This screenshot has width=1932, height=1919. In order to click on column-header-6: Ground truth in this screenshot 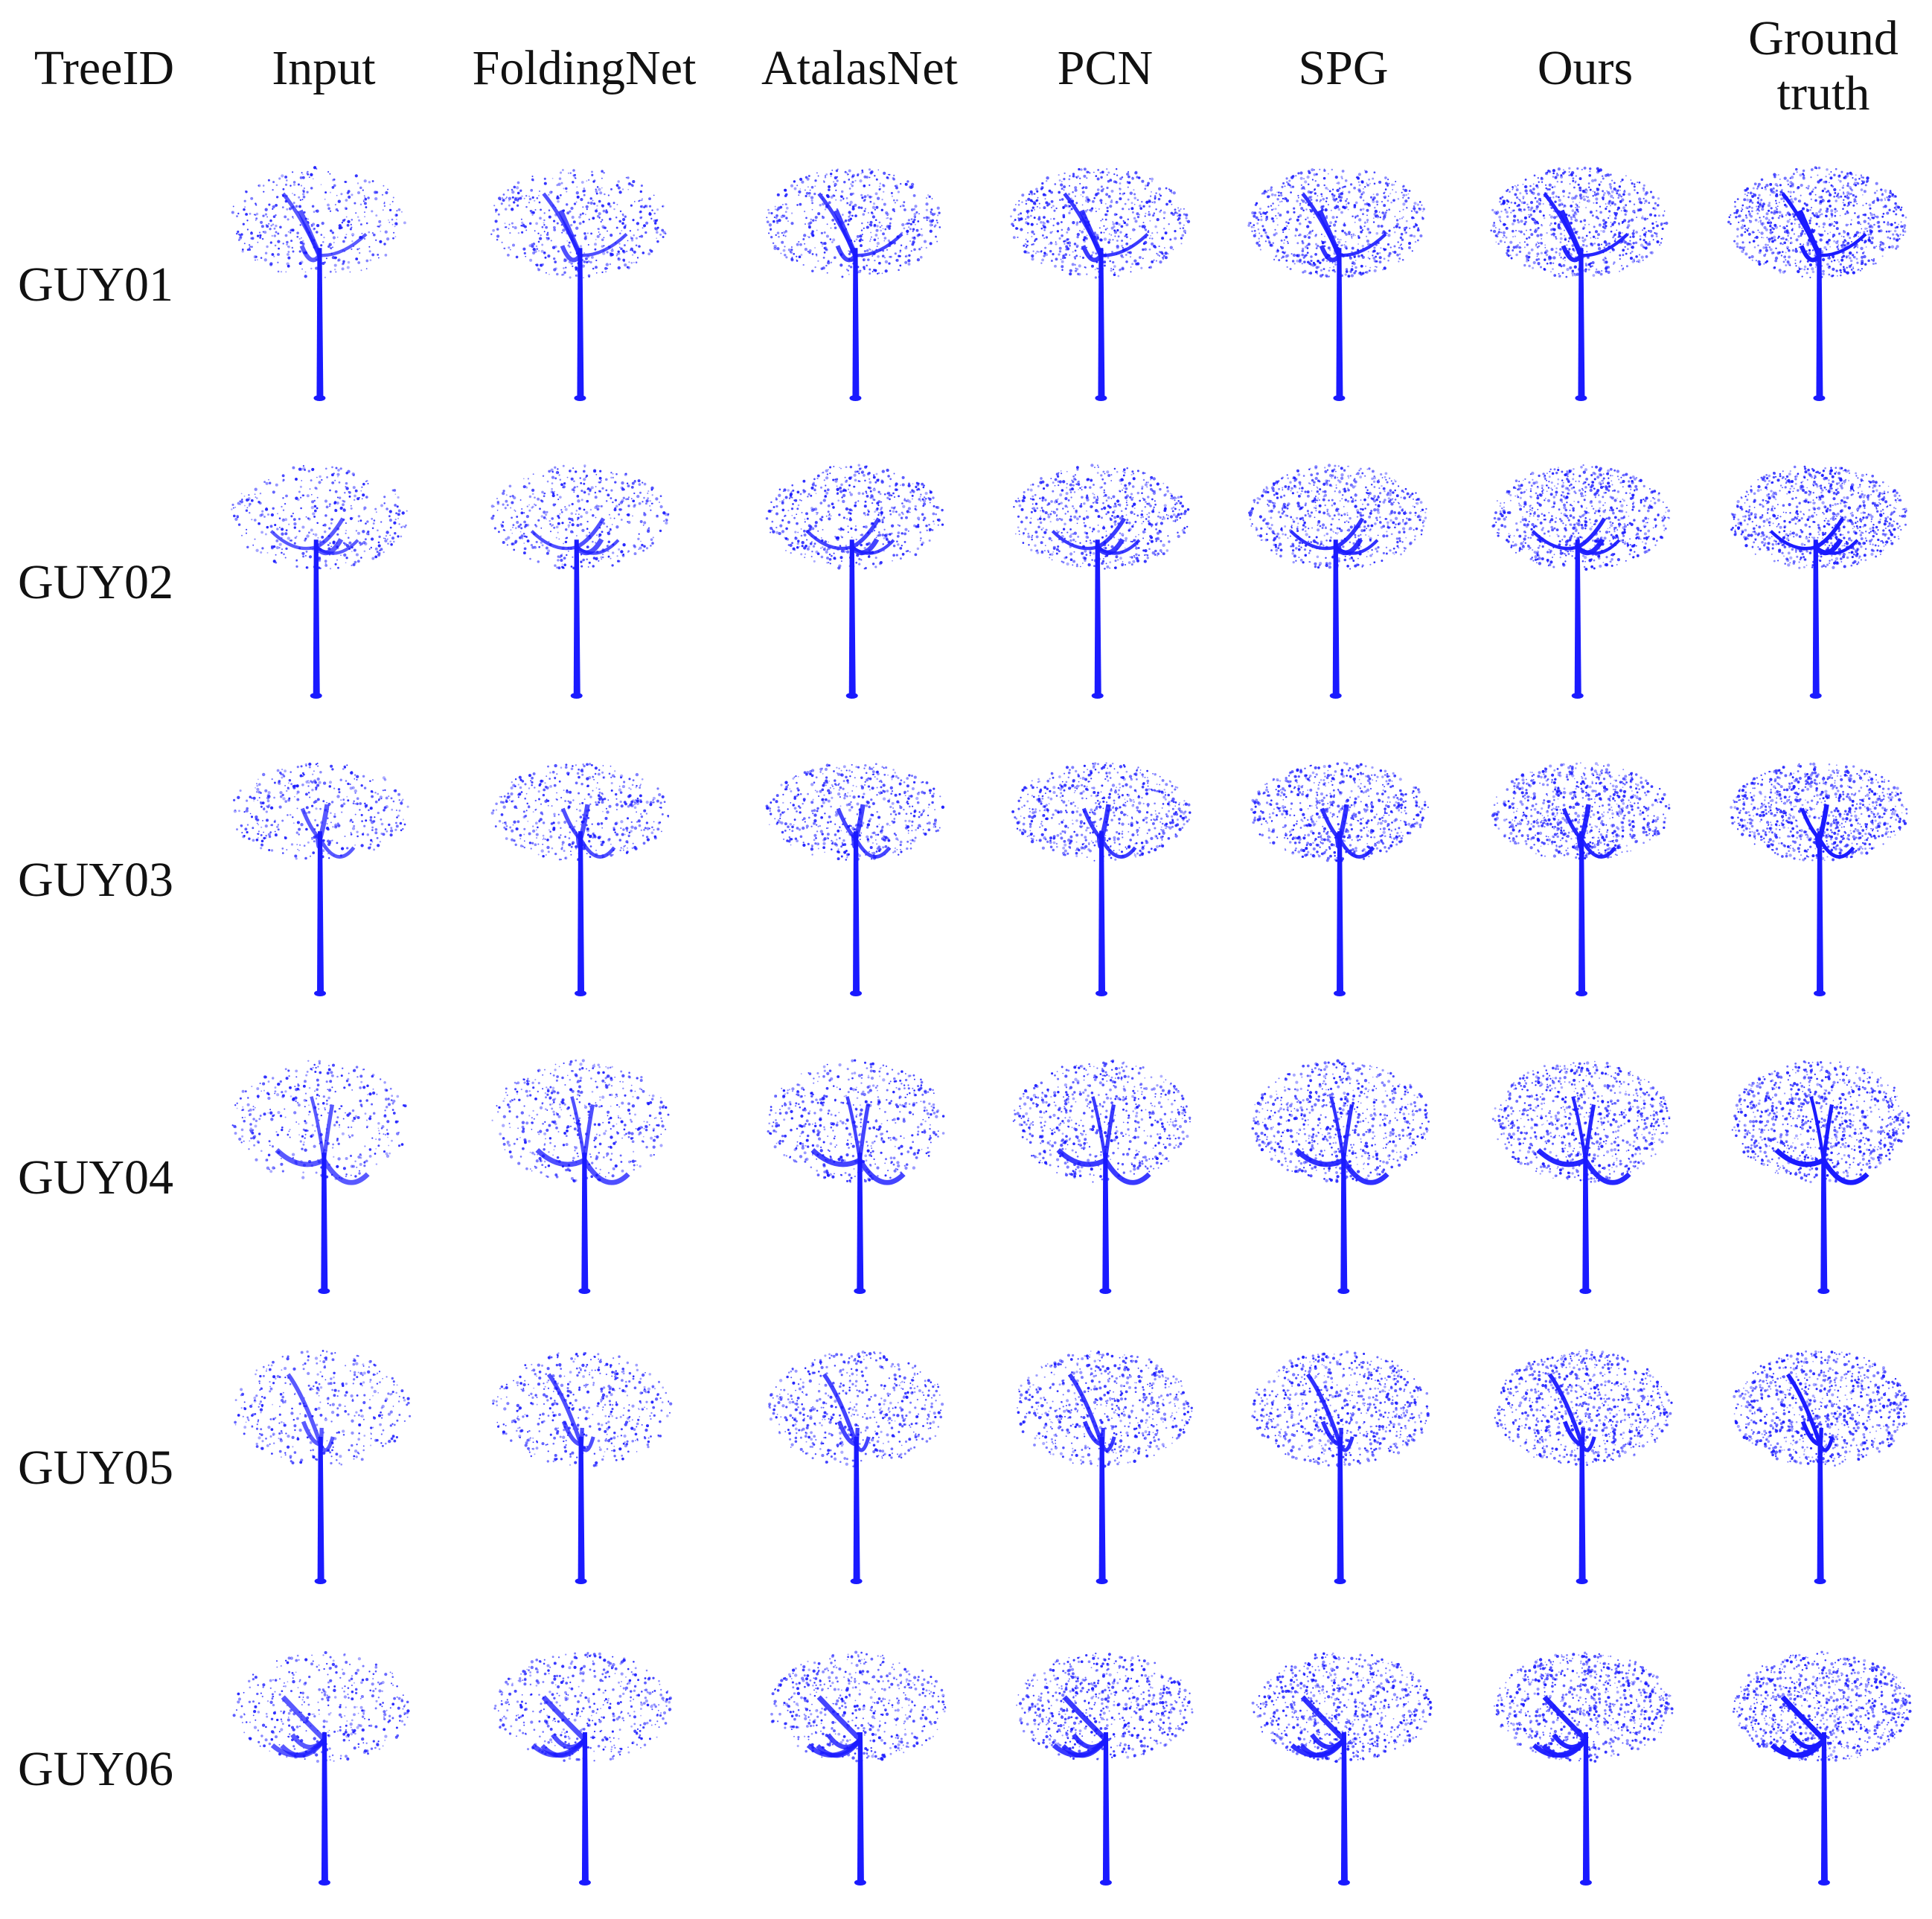, I will do `click(1823, 66)`.